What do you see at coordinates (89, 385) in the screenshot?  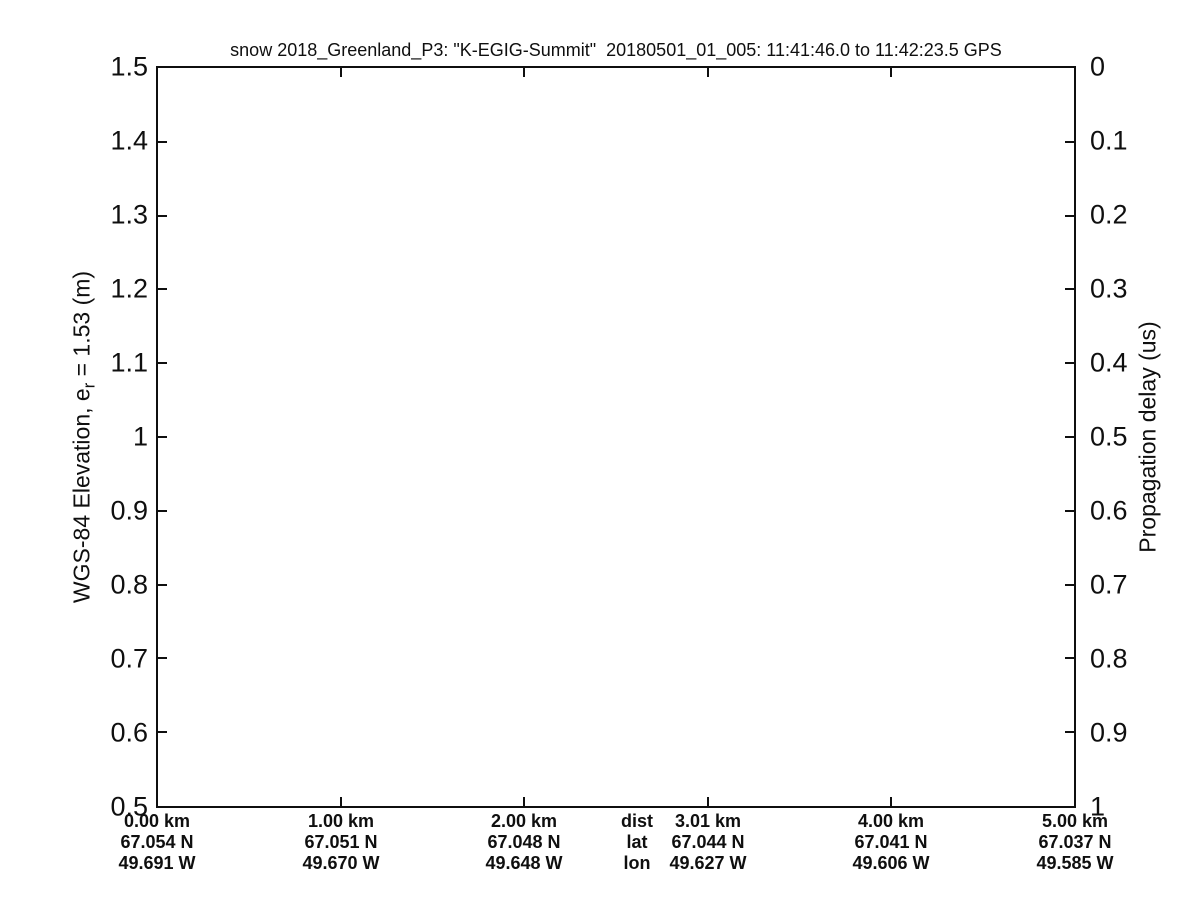 I see `left-axis-label-subscript: r` at bounding box center [89, 385].